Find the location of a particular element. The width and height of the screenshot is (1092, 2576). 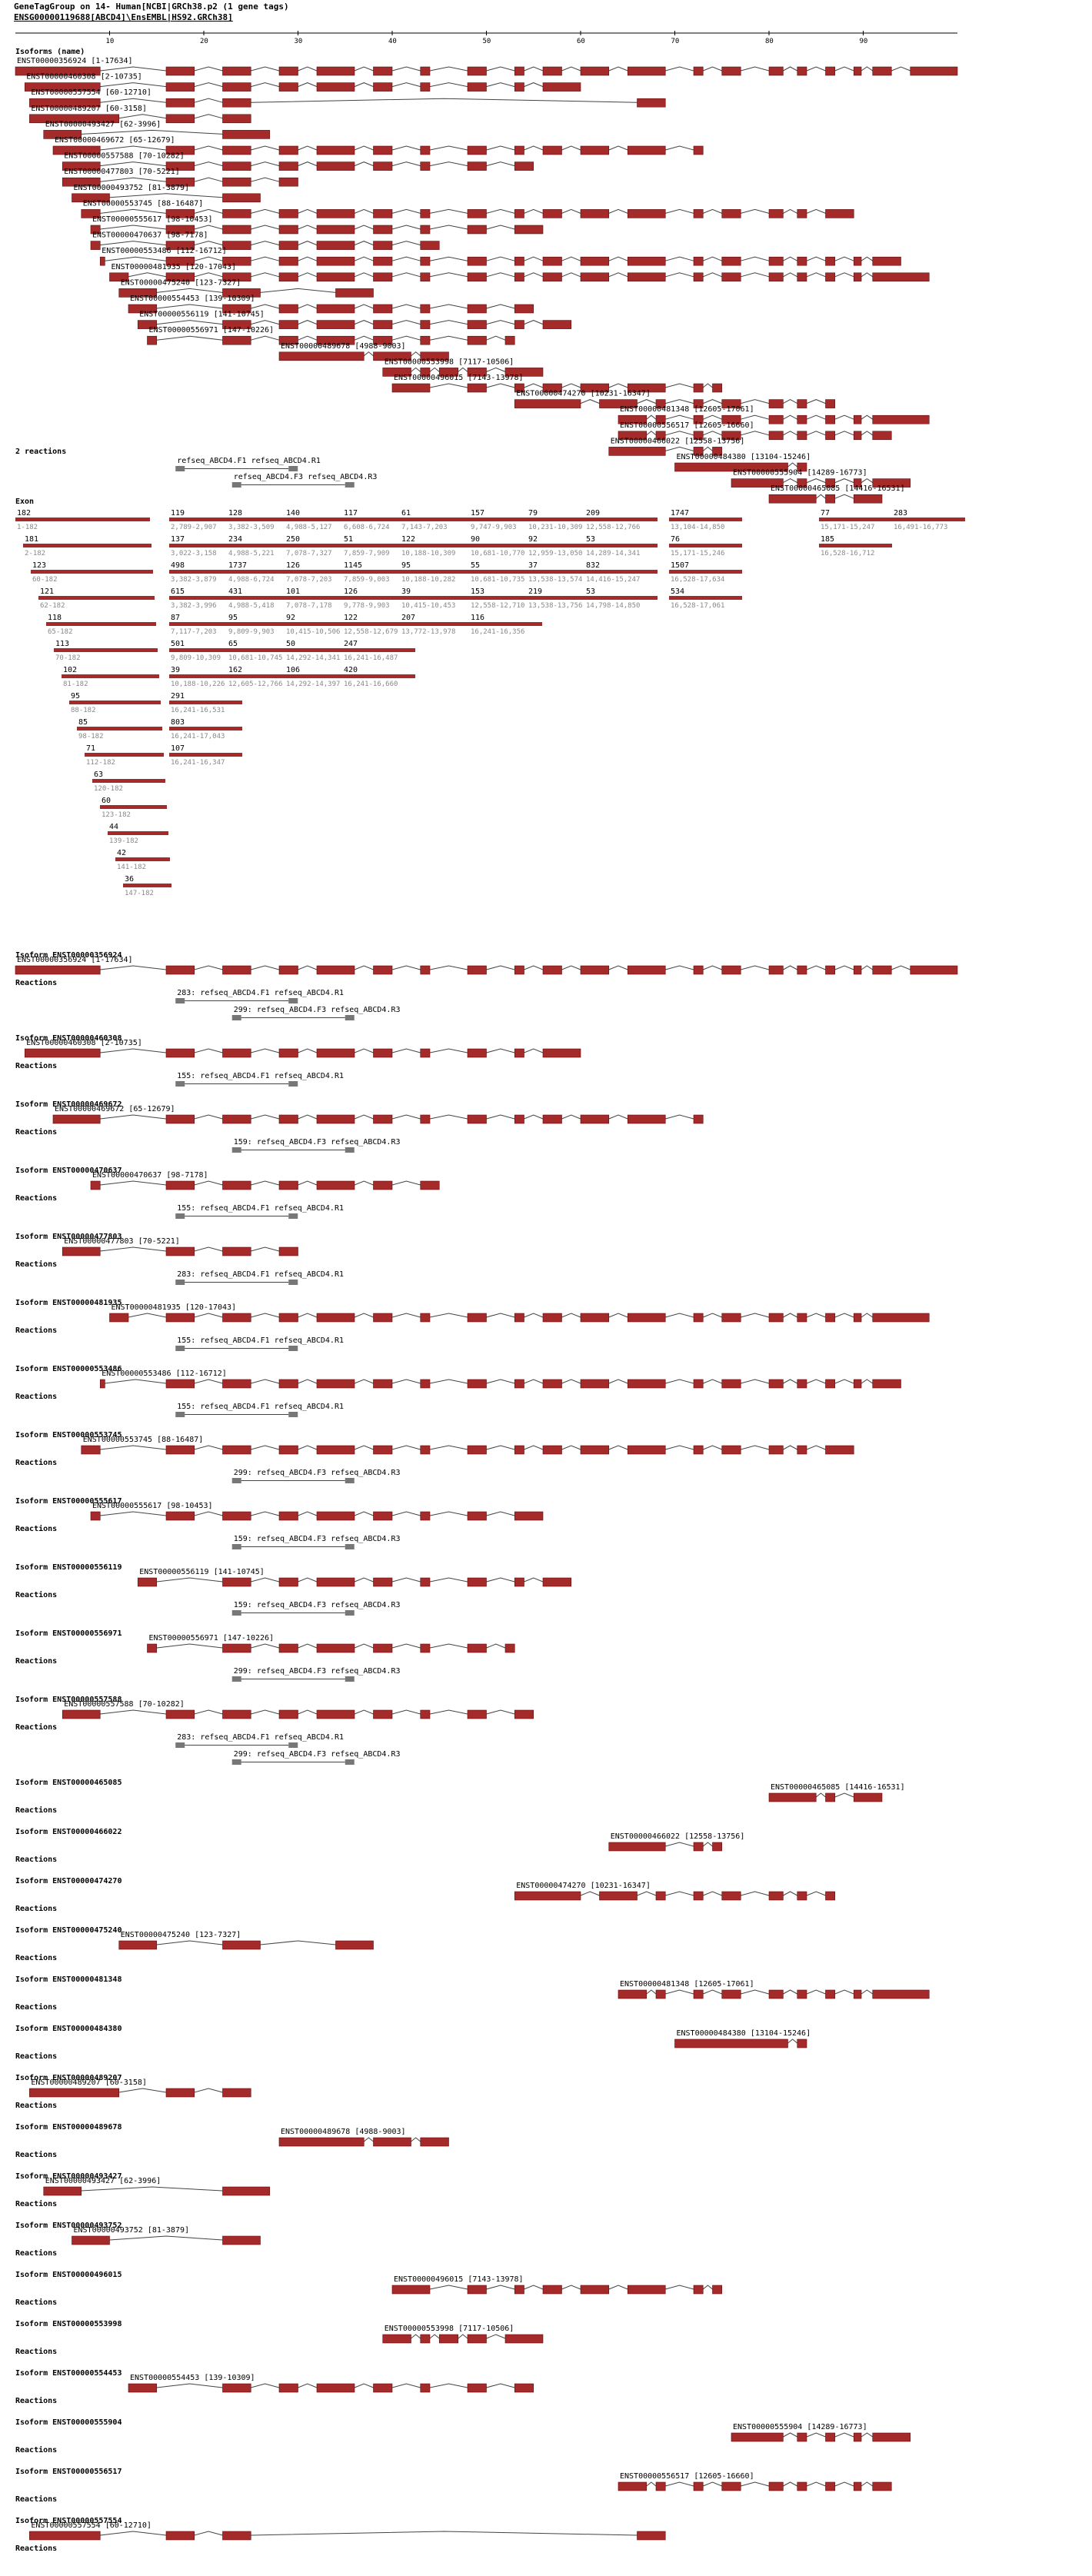

exon-range: 13,772-13,978 is located at coordinates (428, 632).